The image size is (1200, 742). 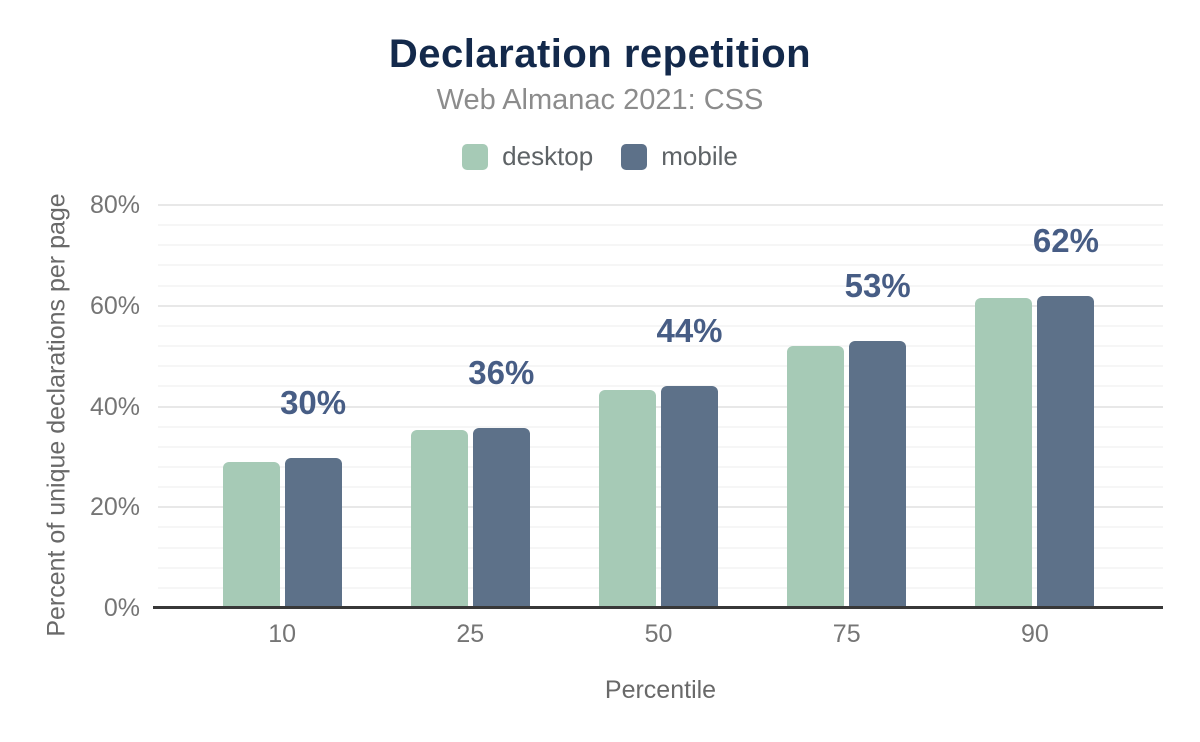 I want to click on legend-swatch-mobile, so click(x=634, y=156).